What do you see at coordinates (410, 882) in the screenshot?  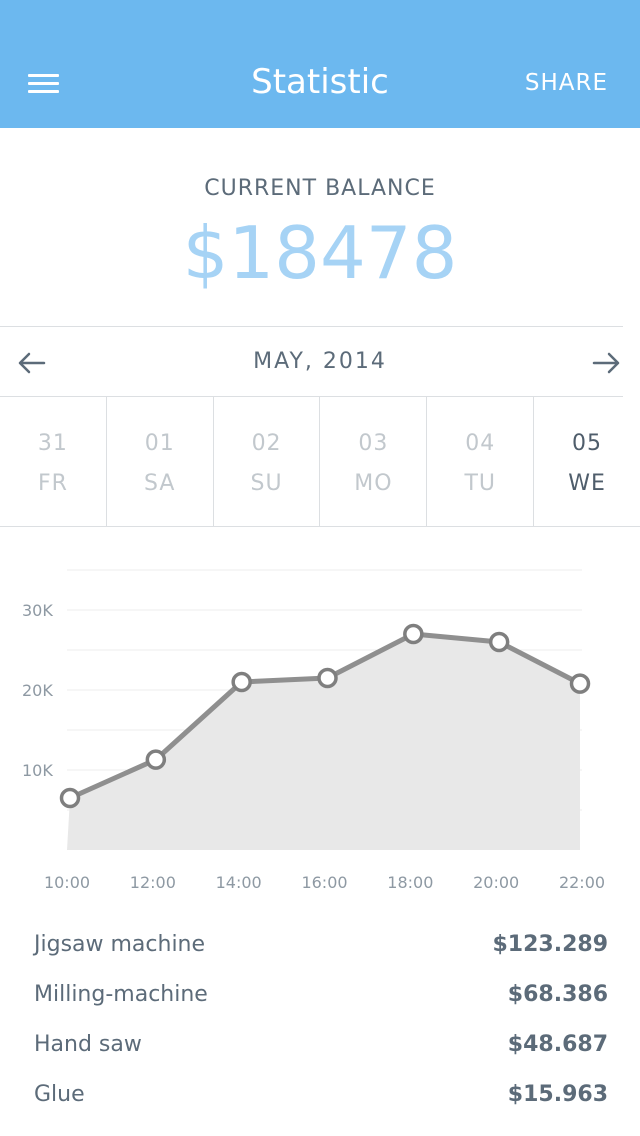 I see `x-tick-label: 18:00` at bounding box center [410, 882].